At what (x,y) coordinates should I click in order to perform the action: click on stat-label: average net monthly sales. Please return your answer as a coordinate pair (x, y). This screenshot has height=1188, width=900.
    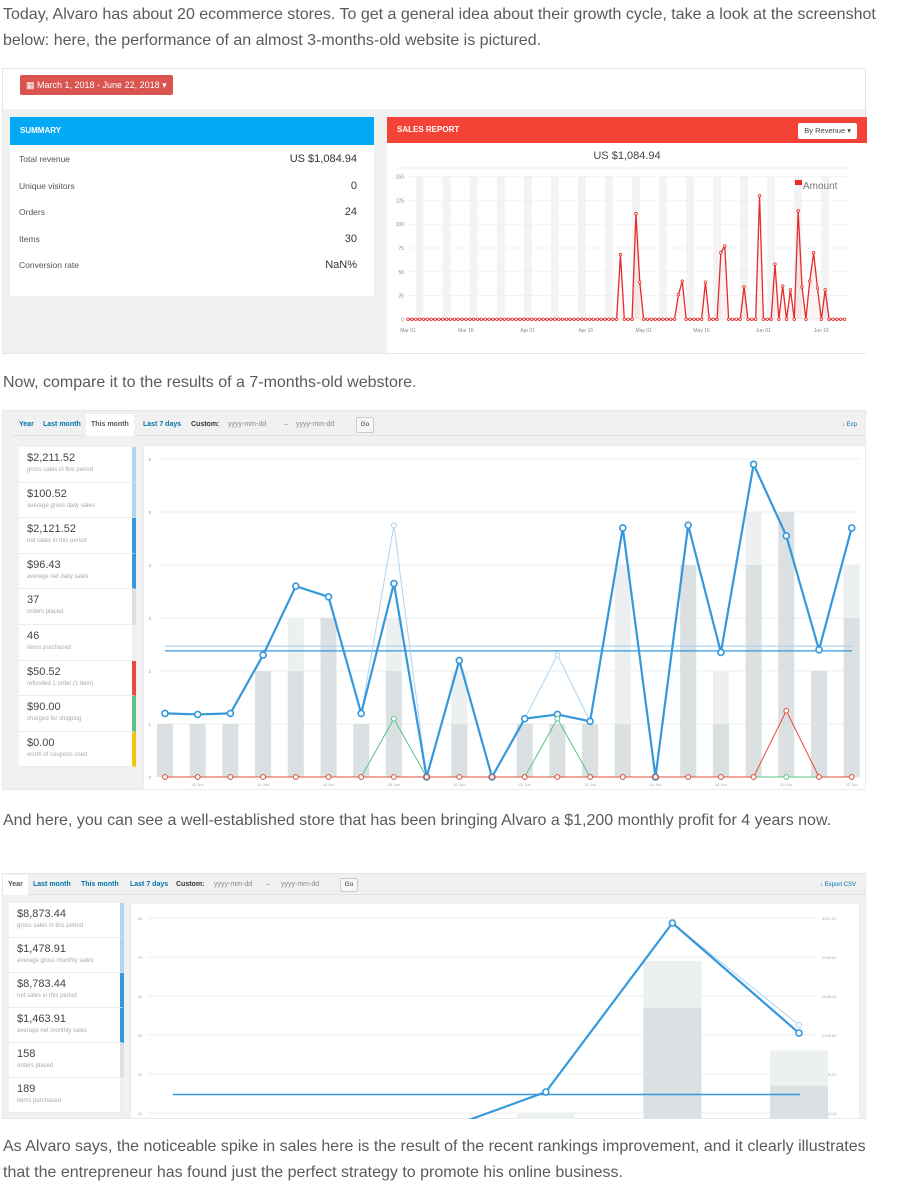
    Looking at the image, I should click on (52, 1031).